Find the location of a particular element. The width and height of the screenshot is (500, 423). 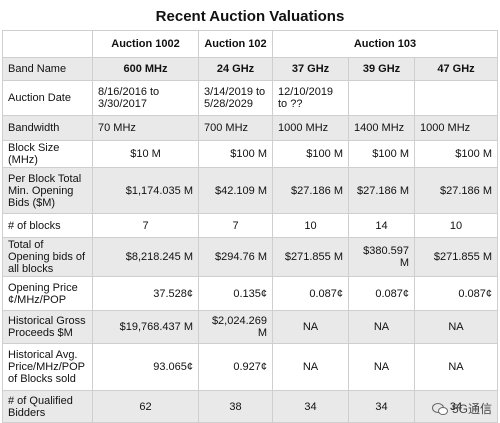

table-row: # of Qualified Bidders 62 38 34 34 34 is located at coordinates (250, 406).